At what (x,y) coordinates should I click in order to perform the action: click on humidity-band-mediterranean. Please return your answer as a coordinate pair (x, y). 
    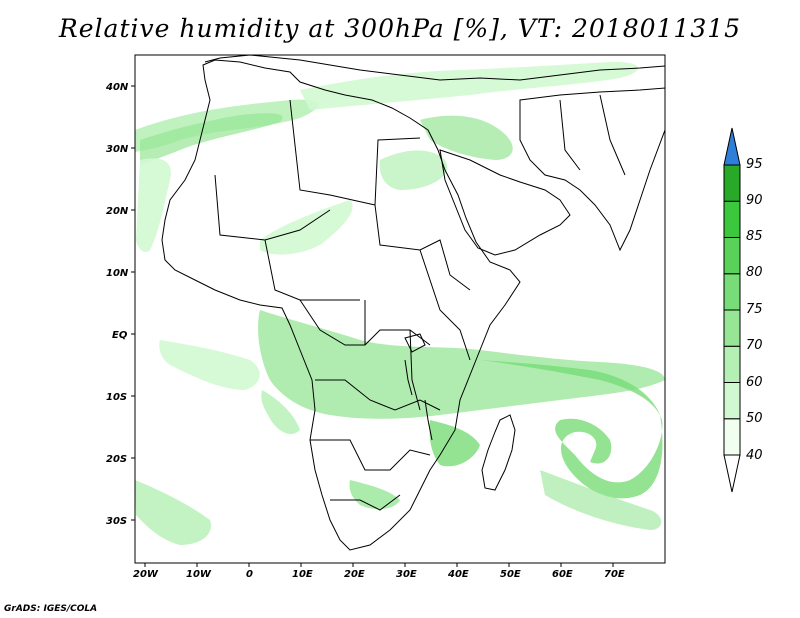
    Looking at the image, I should click on (469, 85).